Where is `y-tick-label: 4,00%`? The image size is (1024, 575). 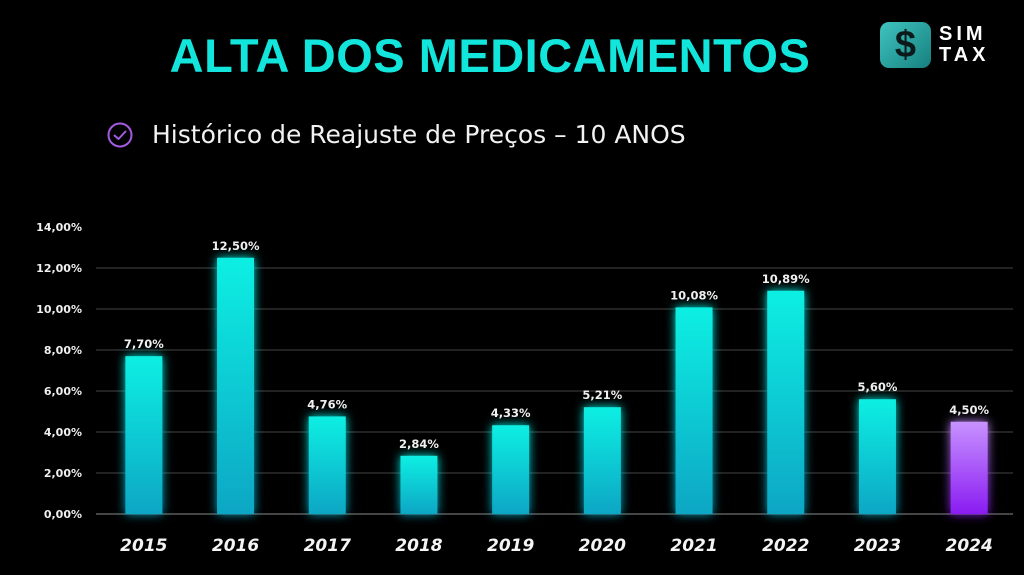
y-tick-label: 4,00% is located at coordinates (63, 432).